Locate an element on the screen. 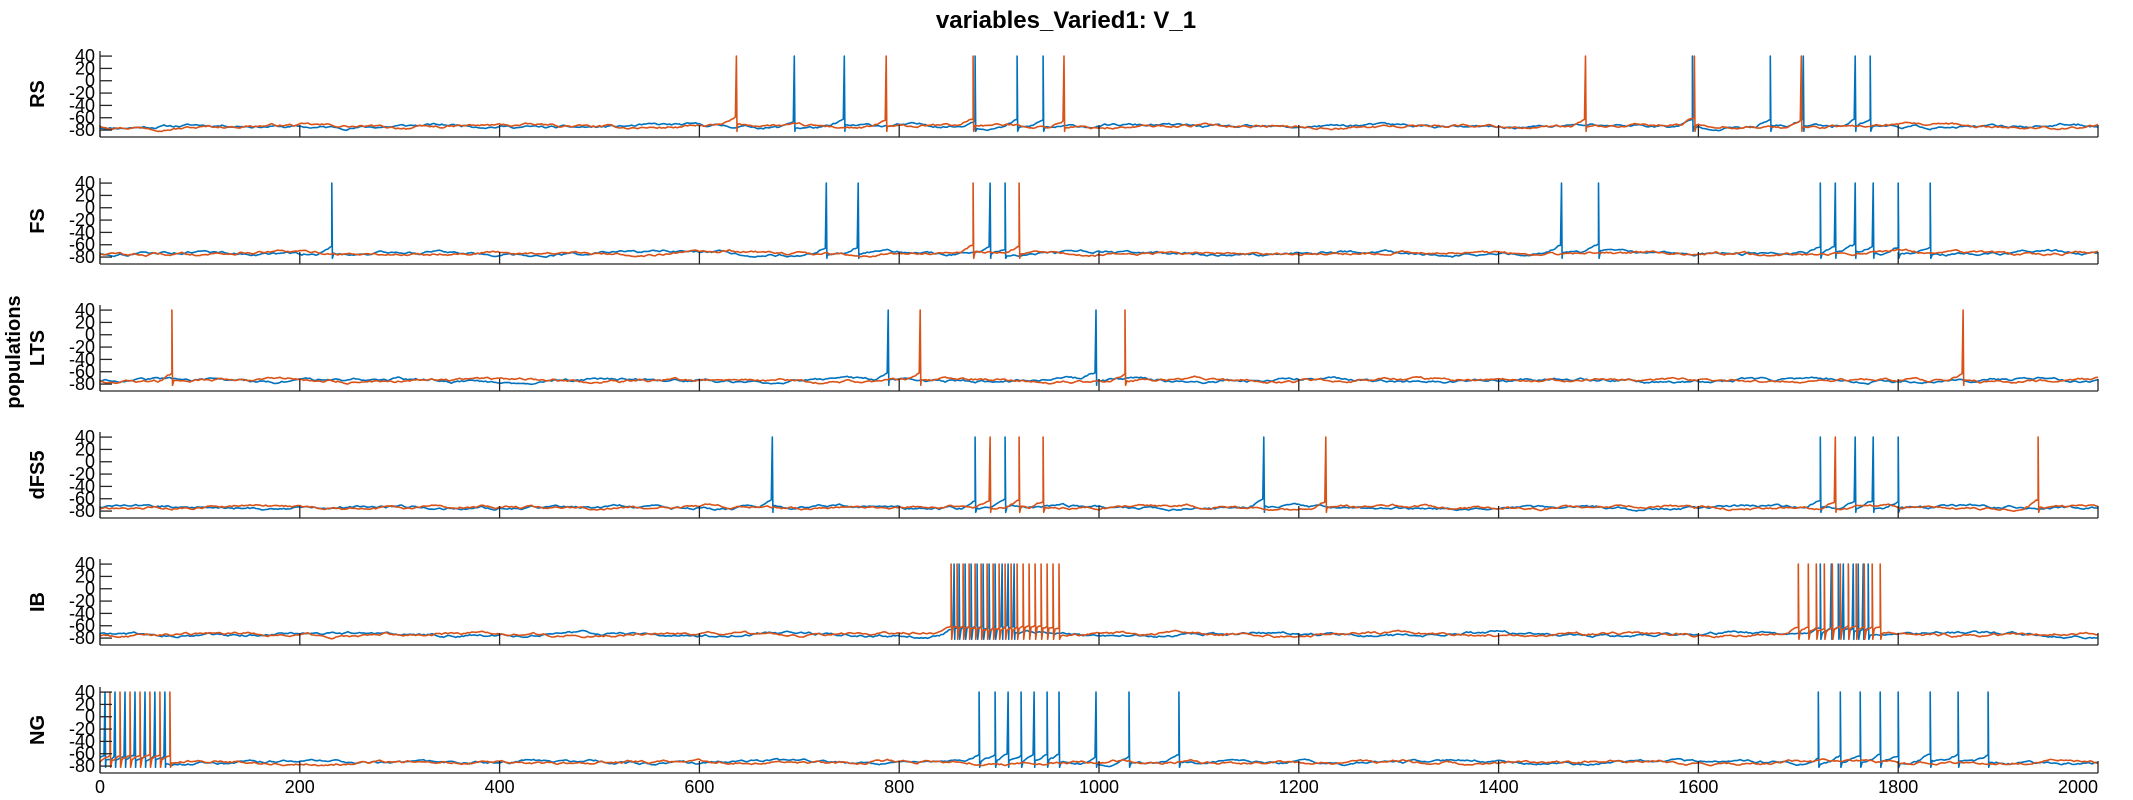 The image size is (2133, 800). panel-label-rs: RS is located at coordinates (38, 94).